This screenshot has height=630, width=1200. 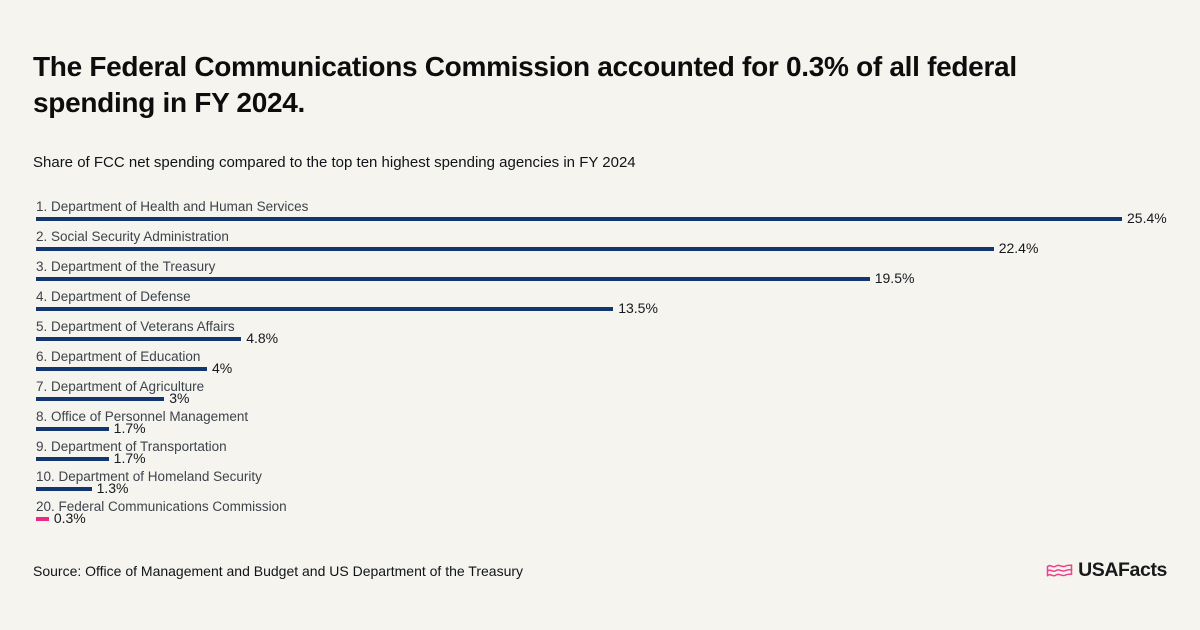 What do you see at coordinates (69, 518) in the screenshot?
I see `bar-value-label: 0.3%` at bounding box center [69, 518].